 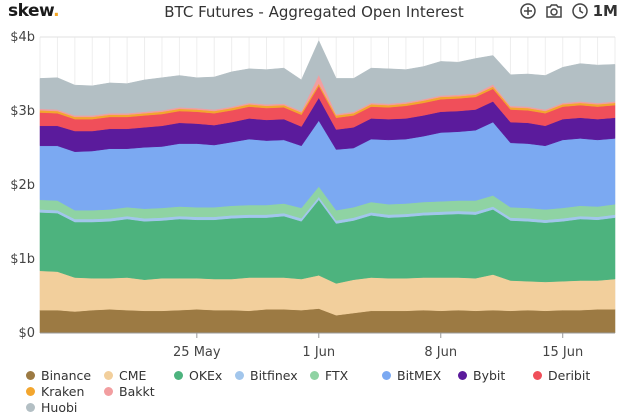 I want to click on legend-item-bitfinex: Bitfinex, so click(x=266, y=375).